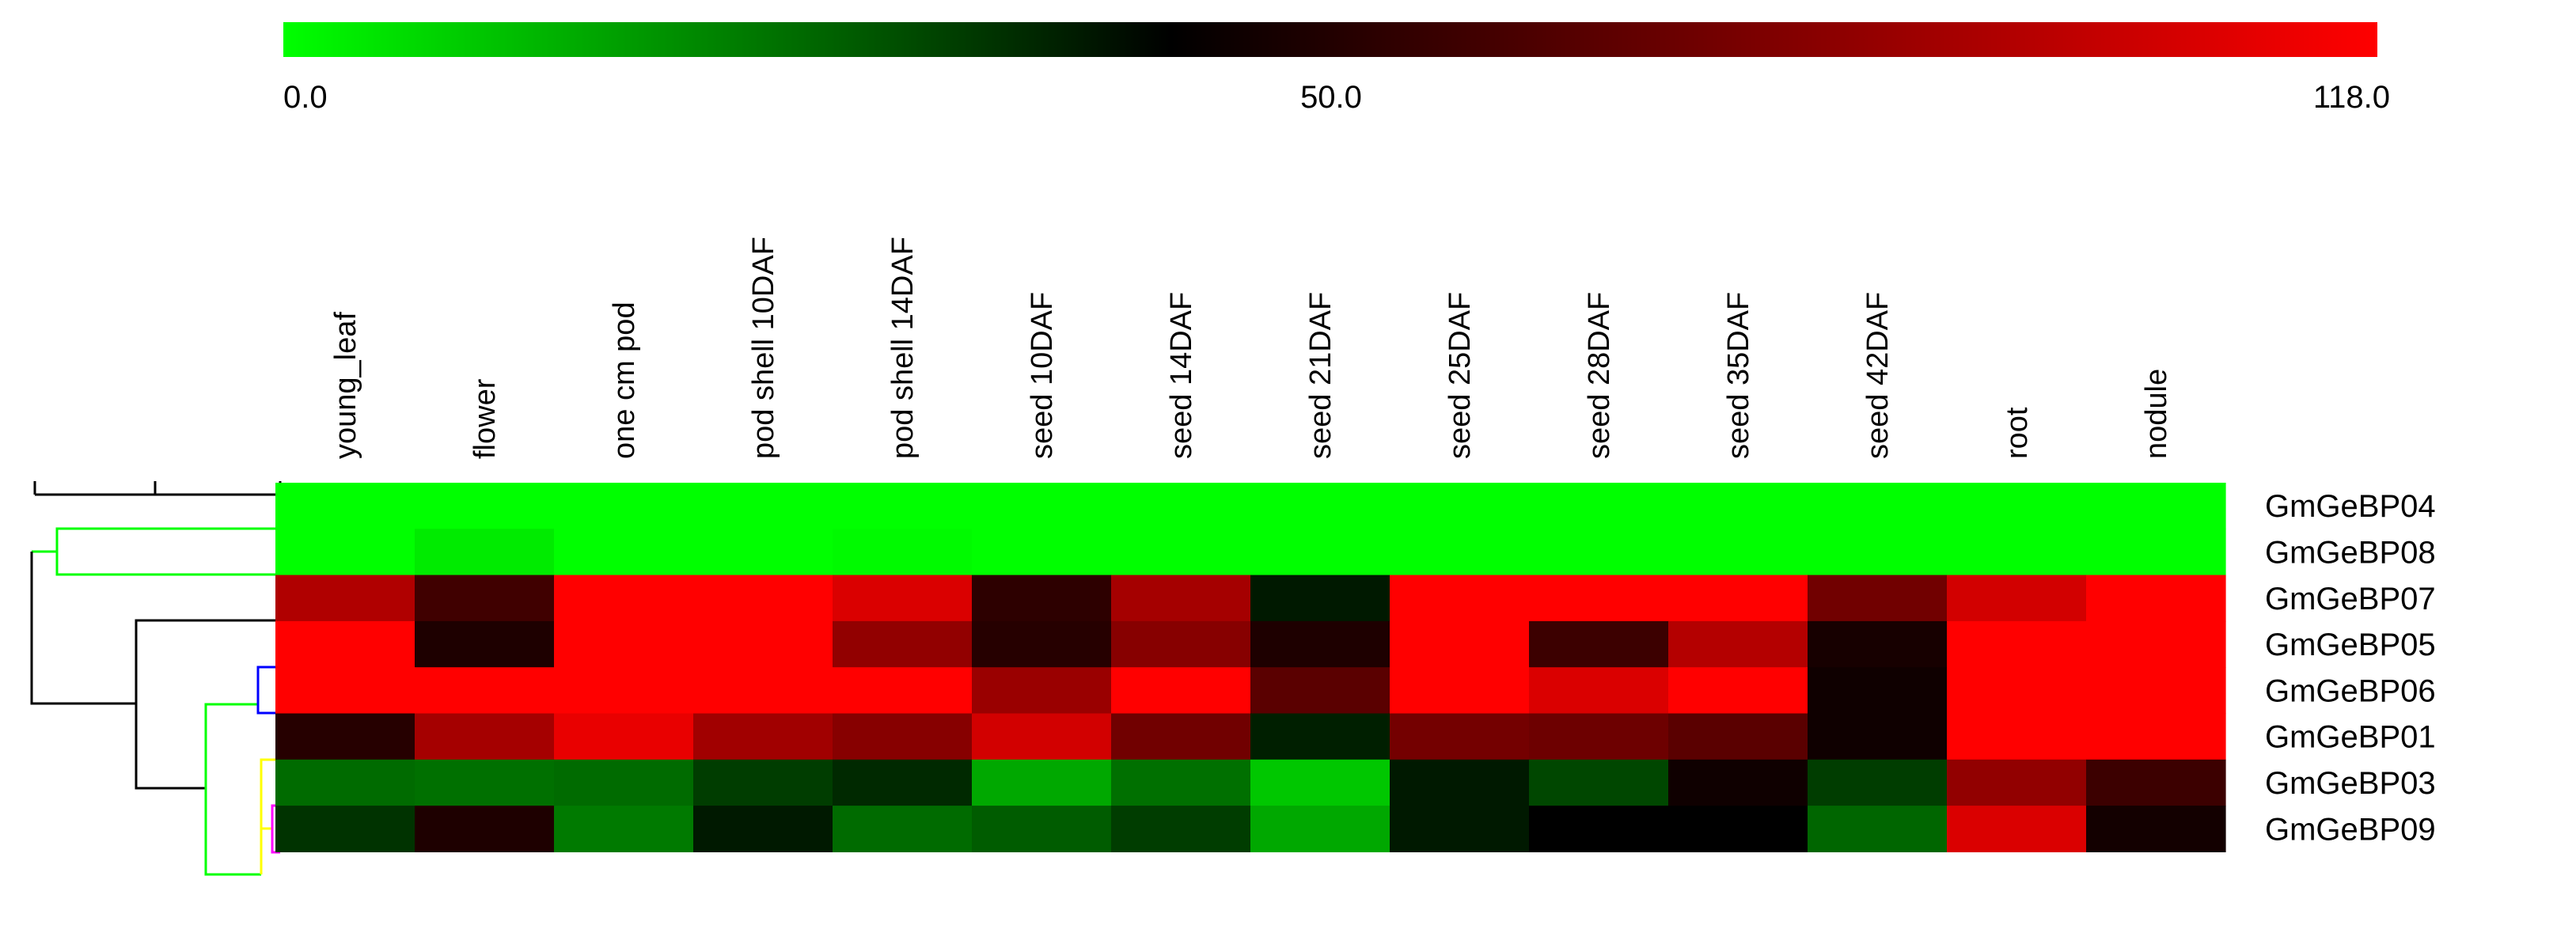 This screenshot has height=933, width=2576. I want to click on dendrogram-scale, so click(157, 489).